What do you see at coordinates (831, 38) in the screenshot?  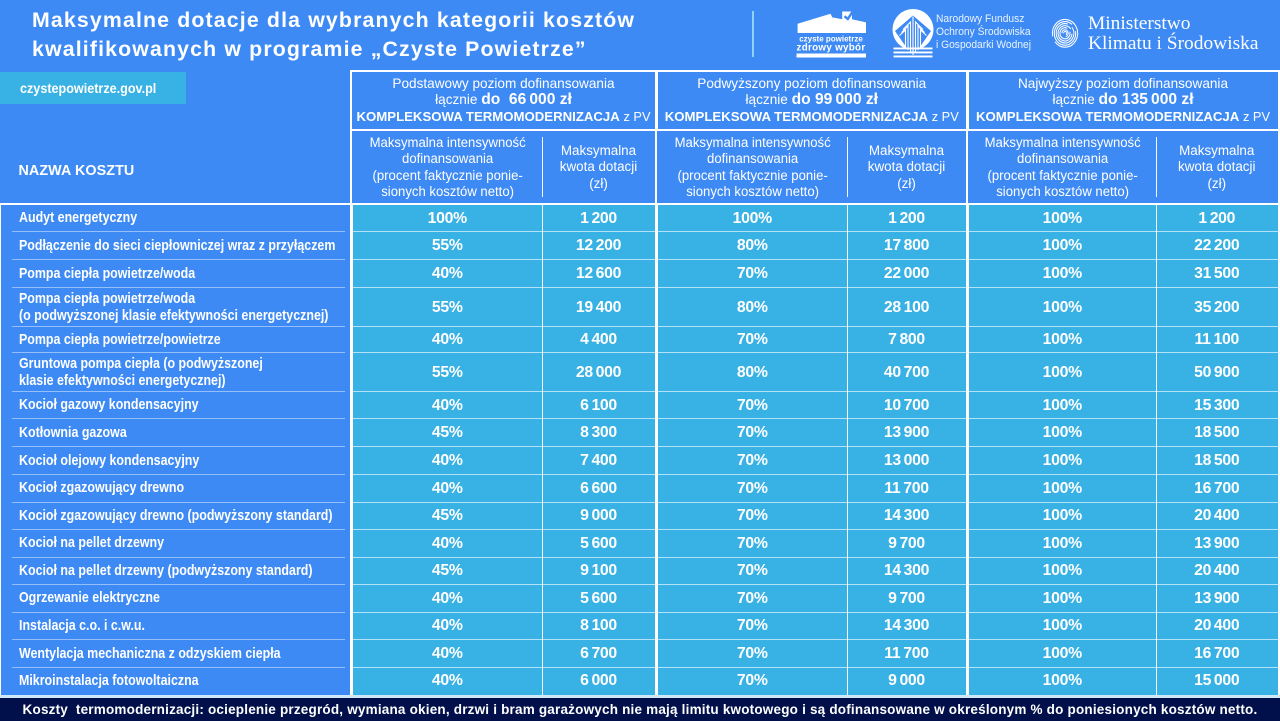 I see `svg-text: czyste powietrze` at bounding box center [831, 38].